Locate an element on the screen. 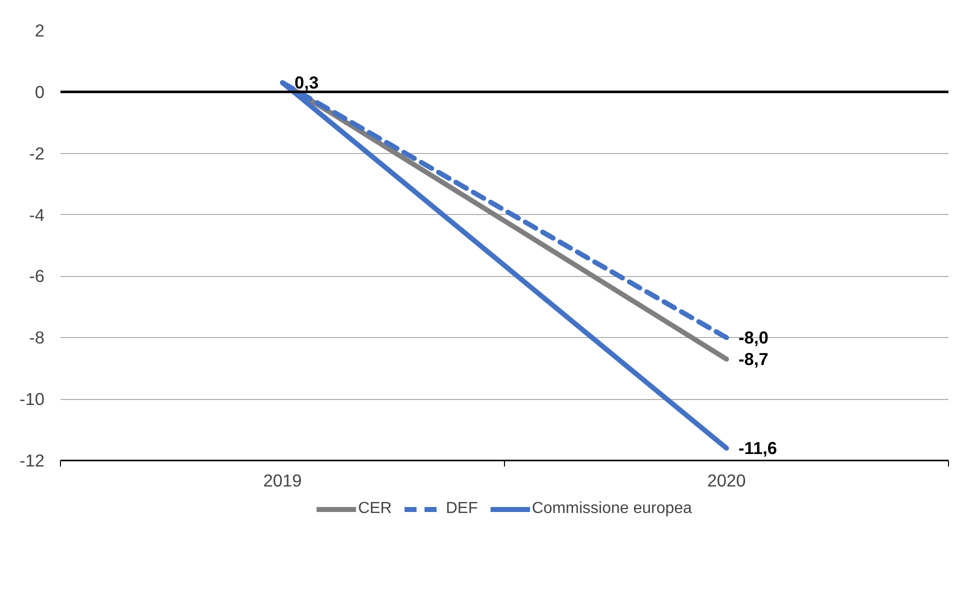  y-tick-label: -12 is located at coordinates (31, 460).